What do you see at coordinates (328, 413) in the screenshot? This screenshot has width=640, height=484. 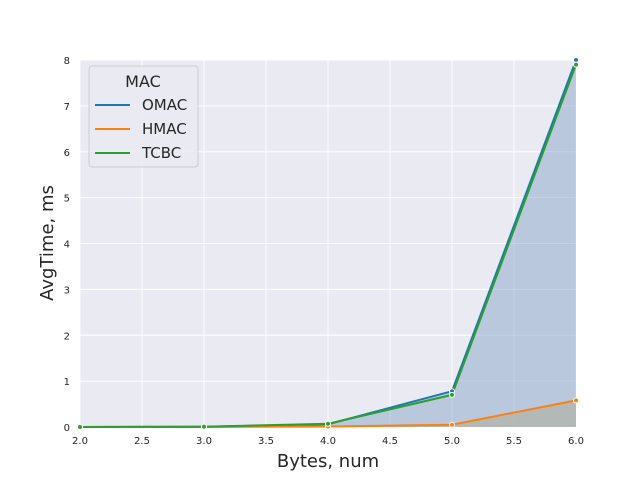 I see `area-fill-lower` at bounding box center [328, 413].